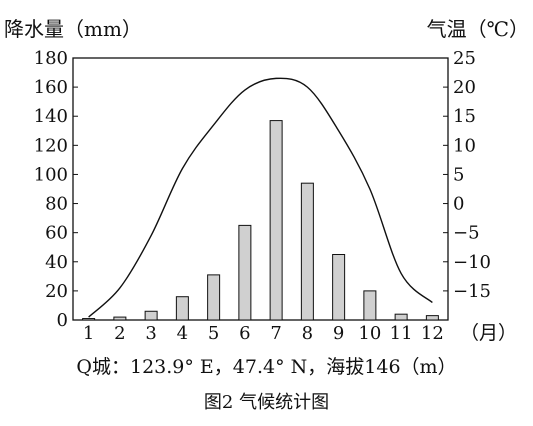  What do you see at coordinates (401, 333) in the screenshot?
I see `x-tick-label: 11` at bounding box center [401, 333].